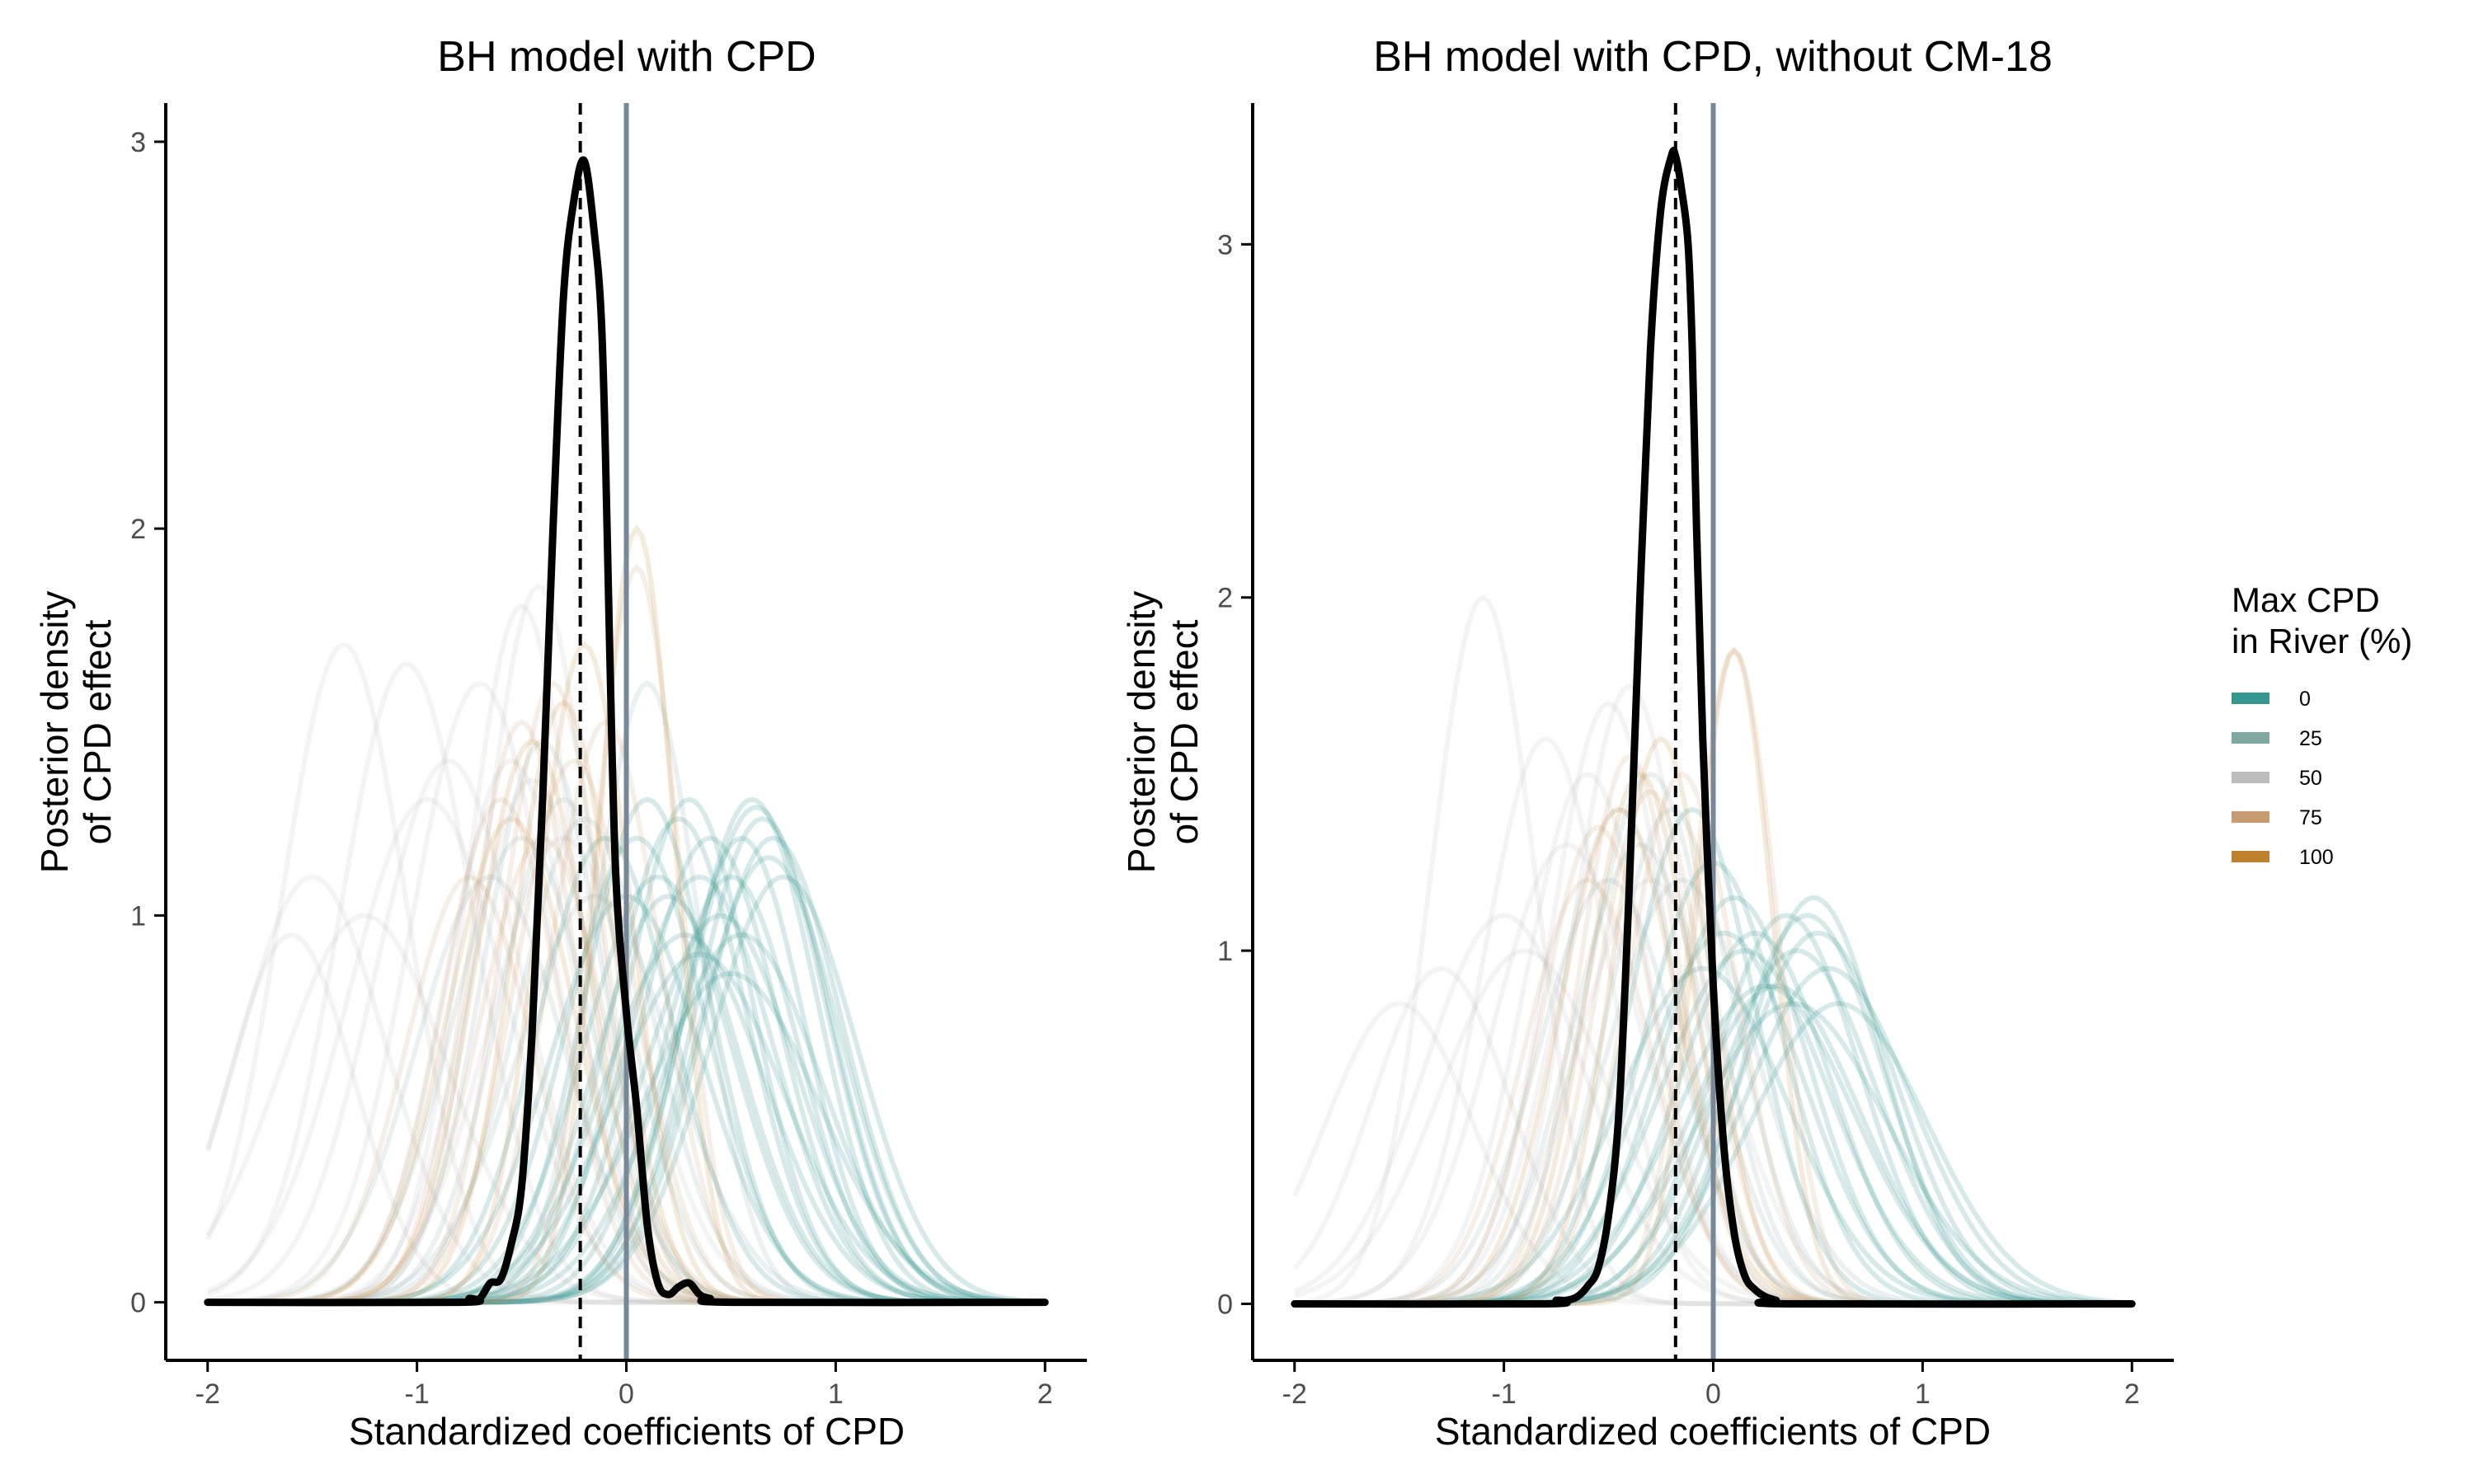 The width and height of the screenshot is (2474, 1484). I want to click on panel-1-y-axis-label: Posterior density of CPD effect, so click(76, 732).